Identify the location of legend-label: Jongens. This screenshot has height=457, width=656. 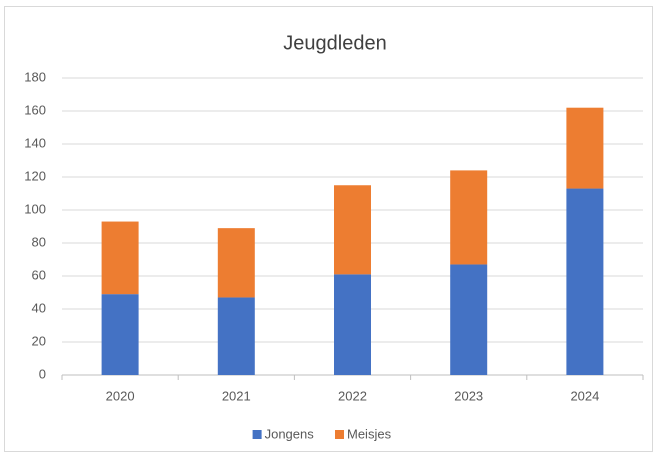
(290, 433).